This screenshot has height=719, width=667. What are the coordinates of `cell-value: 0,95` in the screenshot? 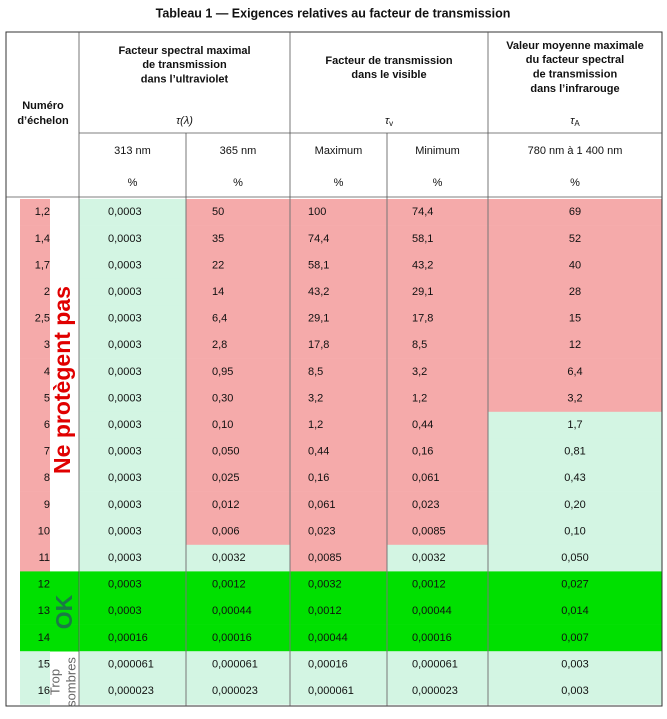 It's located at (222, 372).